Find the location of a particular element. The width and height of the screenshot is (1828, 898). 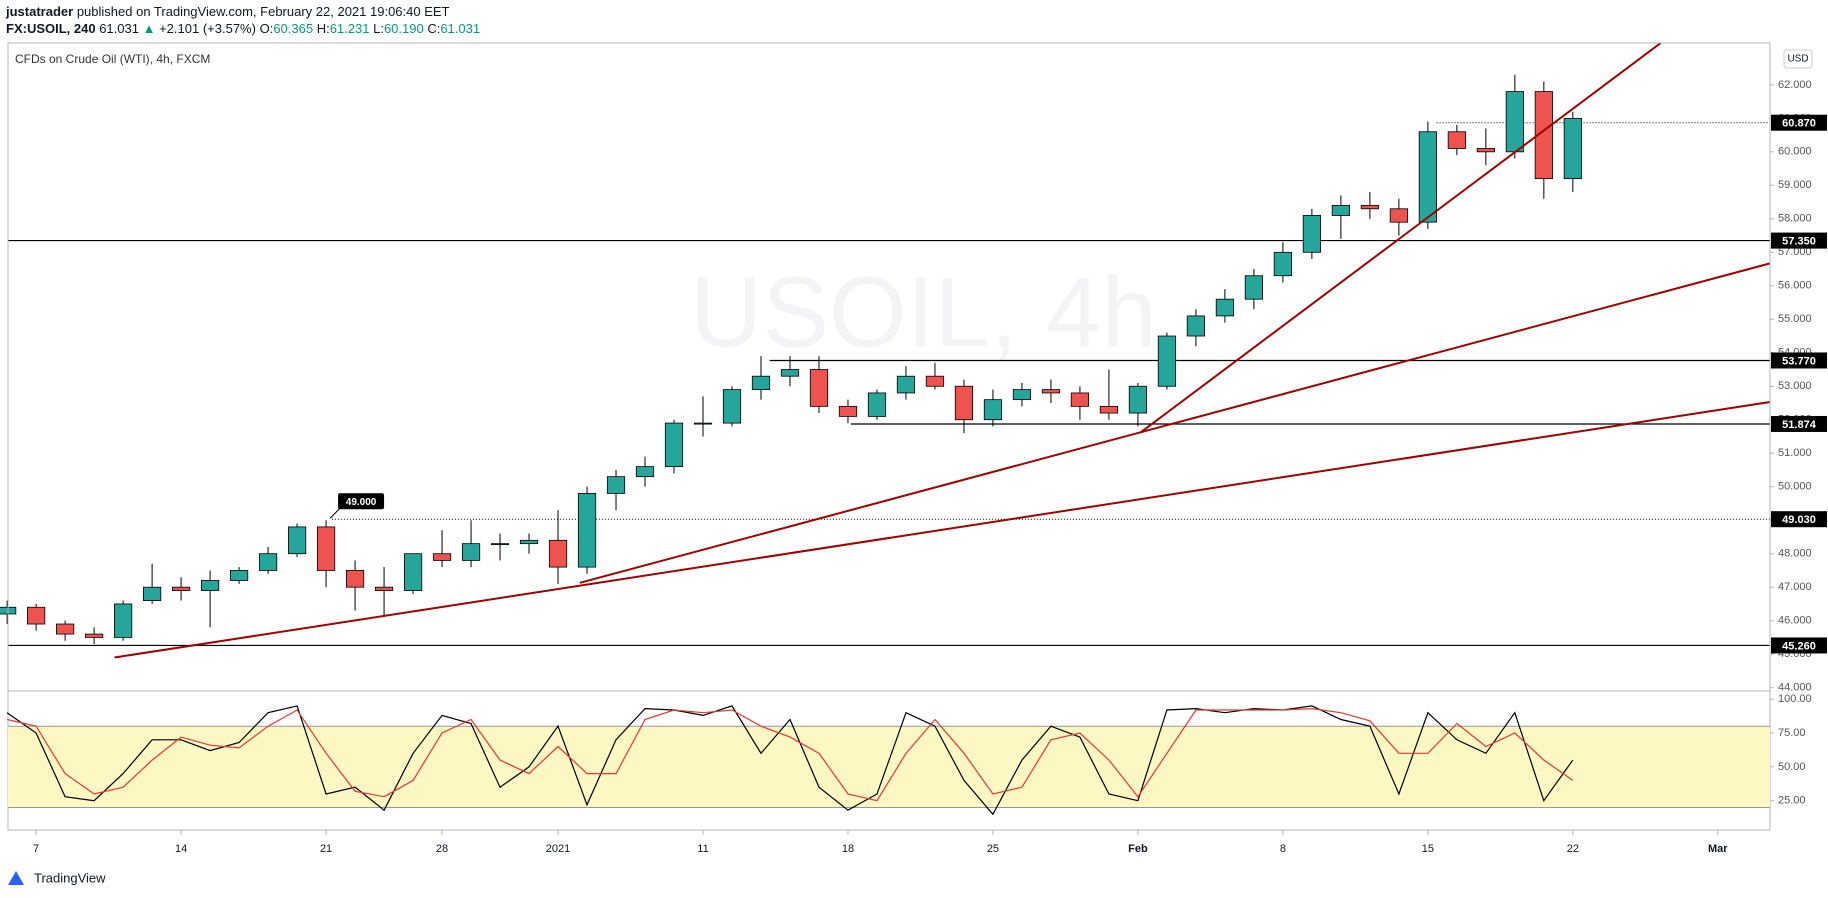

y-tick-label: 50.00 is located at coordinates (1792, 767).